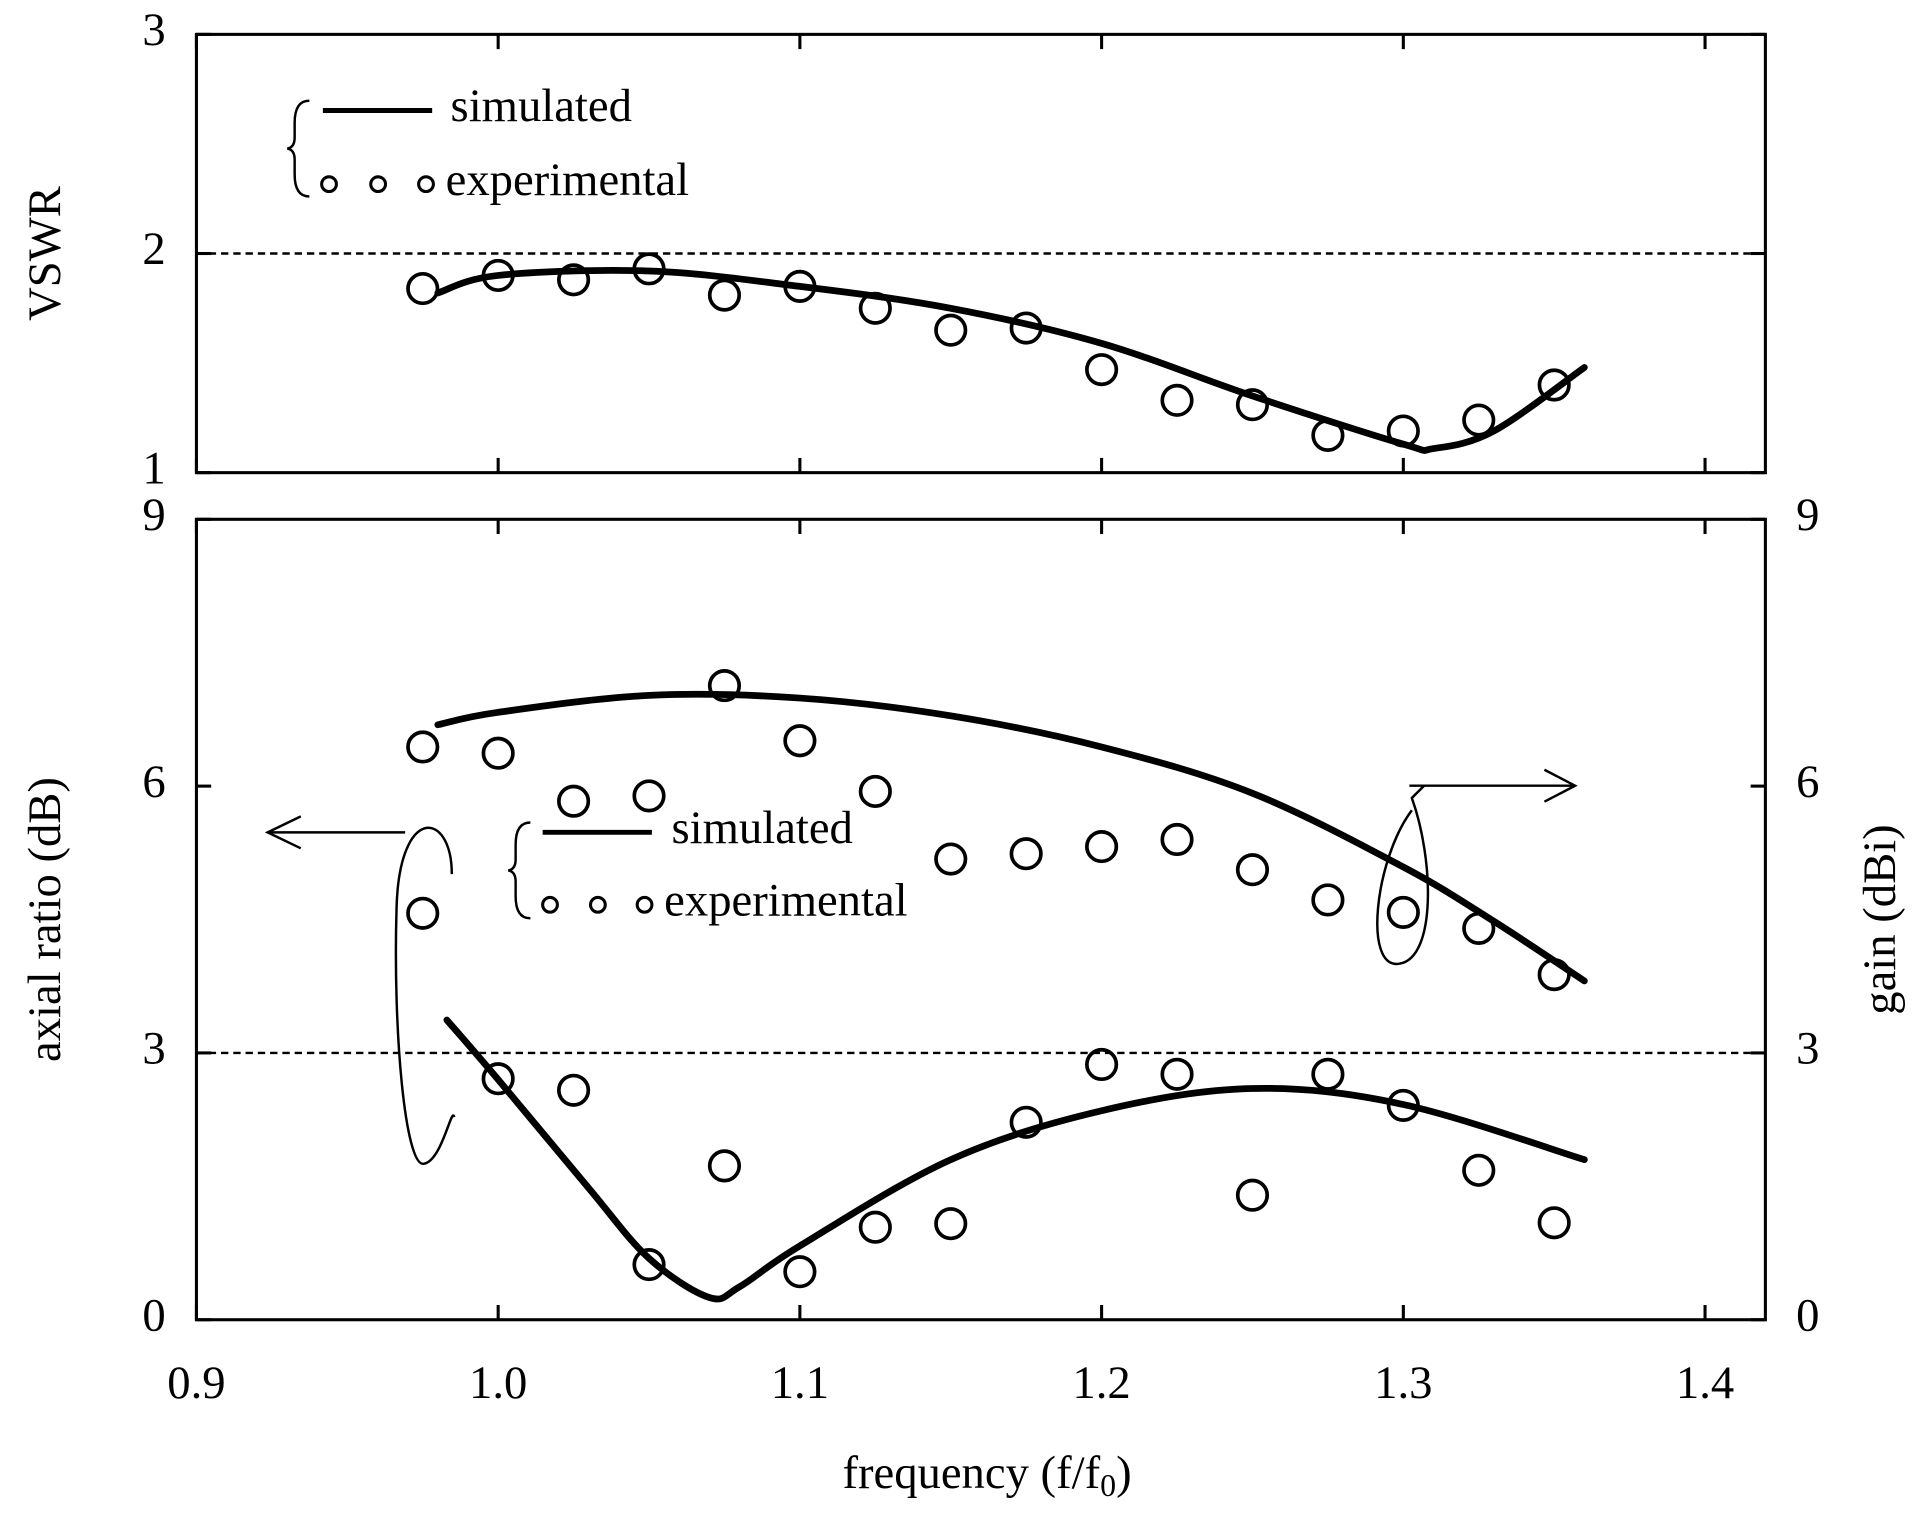 The width and height of the screenshot is (1925, 1518). What do you see at coordinates (1101, 1383) in the screenshot?
I see `x-tick-label: 1.2` at bounding box center [1101, 1383].